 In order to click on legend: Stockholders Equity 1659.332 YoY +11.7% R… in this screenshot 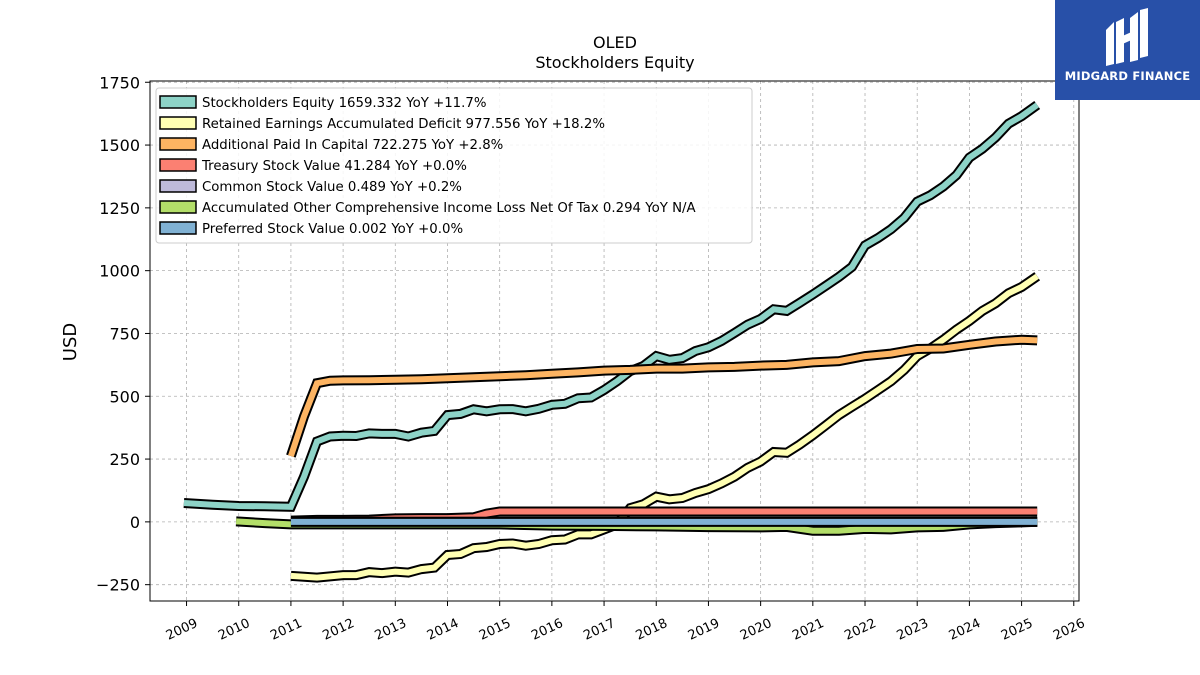, I will do `click(454, 165)`.